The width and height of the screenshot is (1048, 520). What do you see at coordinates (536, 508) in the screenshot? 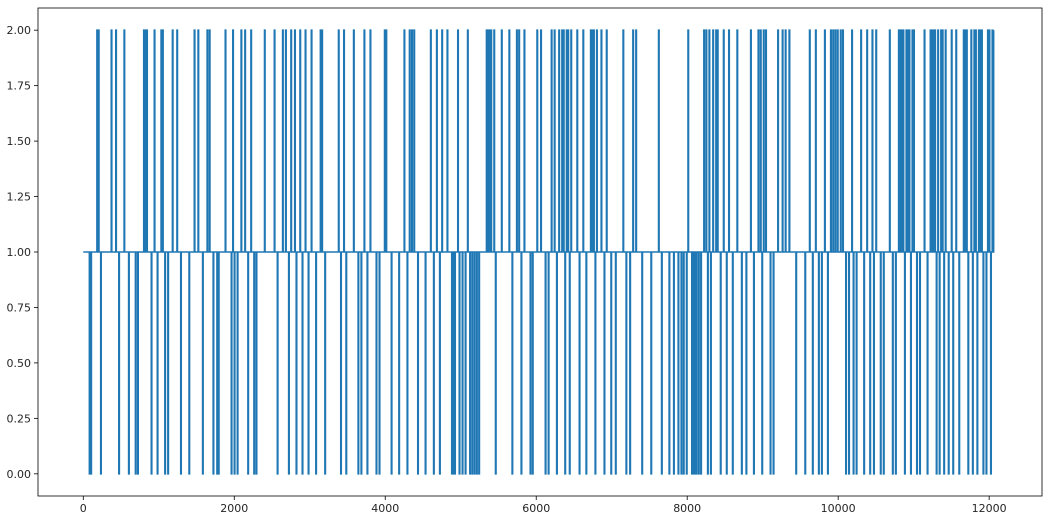
I see `x-tick-label: 6000` at bounding box center [536, 508].